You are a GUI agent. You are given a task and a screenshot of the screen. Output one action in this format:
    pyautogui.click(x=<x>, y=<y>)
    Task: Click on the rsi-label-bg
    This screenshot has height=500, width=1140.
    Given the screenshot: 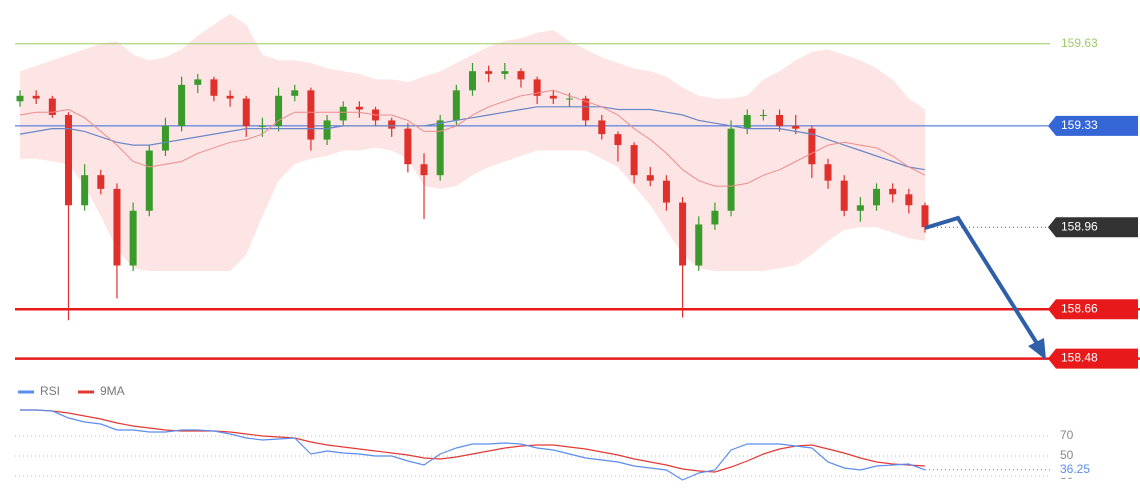 What is the action you would take?
    pyautogui.click(x=1081, y=469)
    